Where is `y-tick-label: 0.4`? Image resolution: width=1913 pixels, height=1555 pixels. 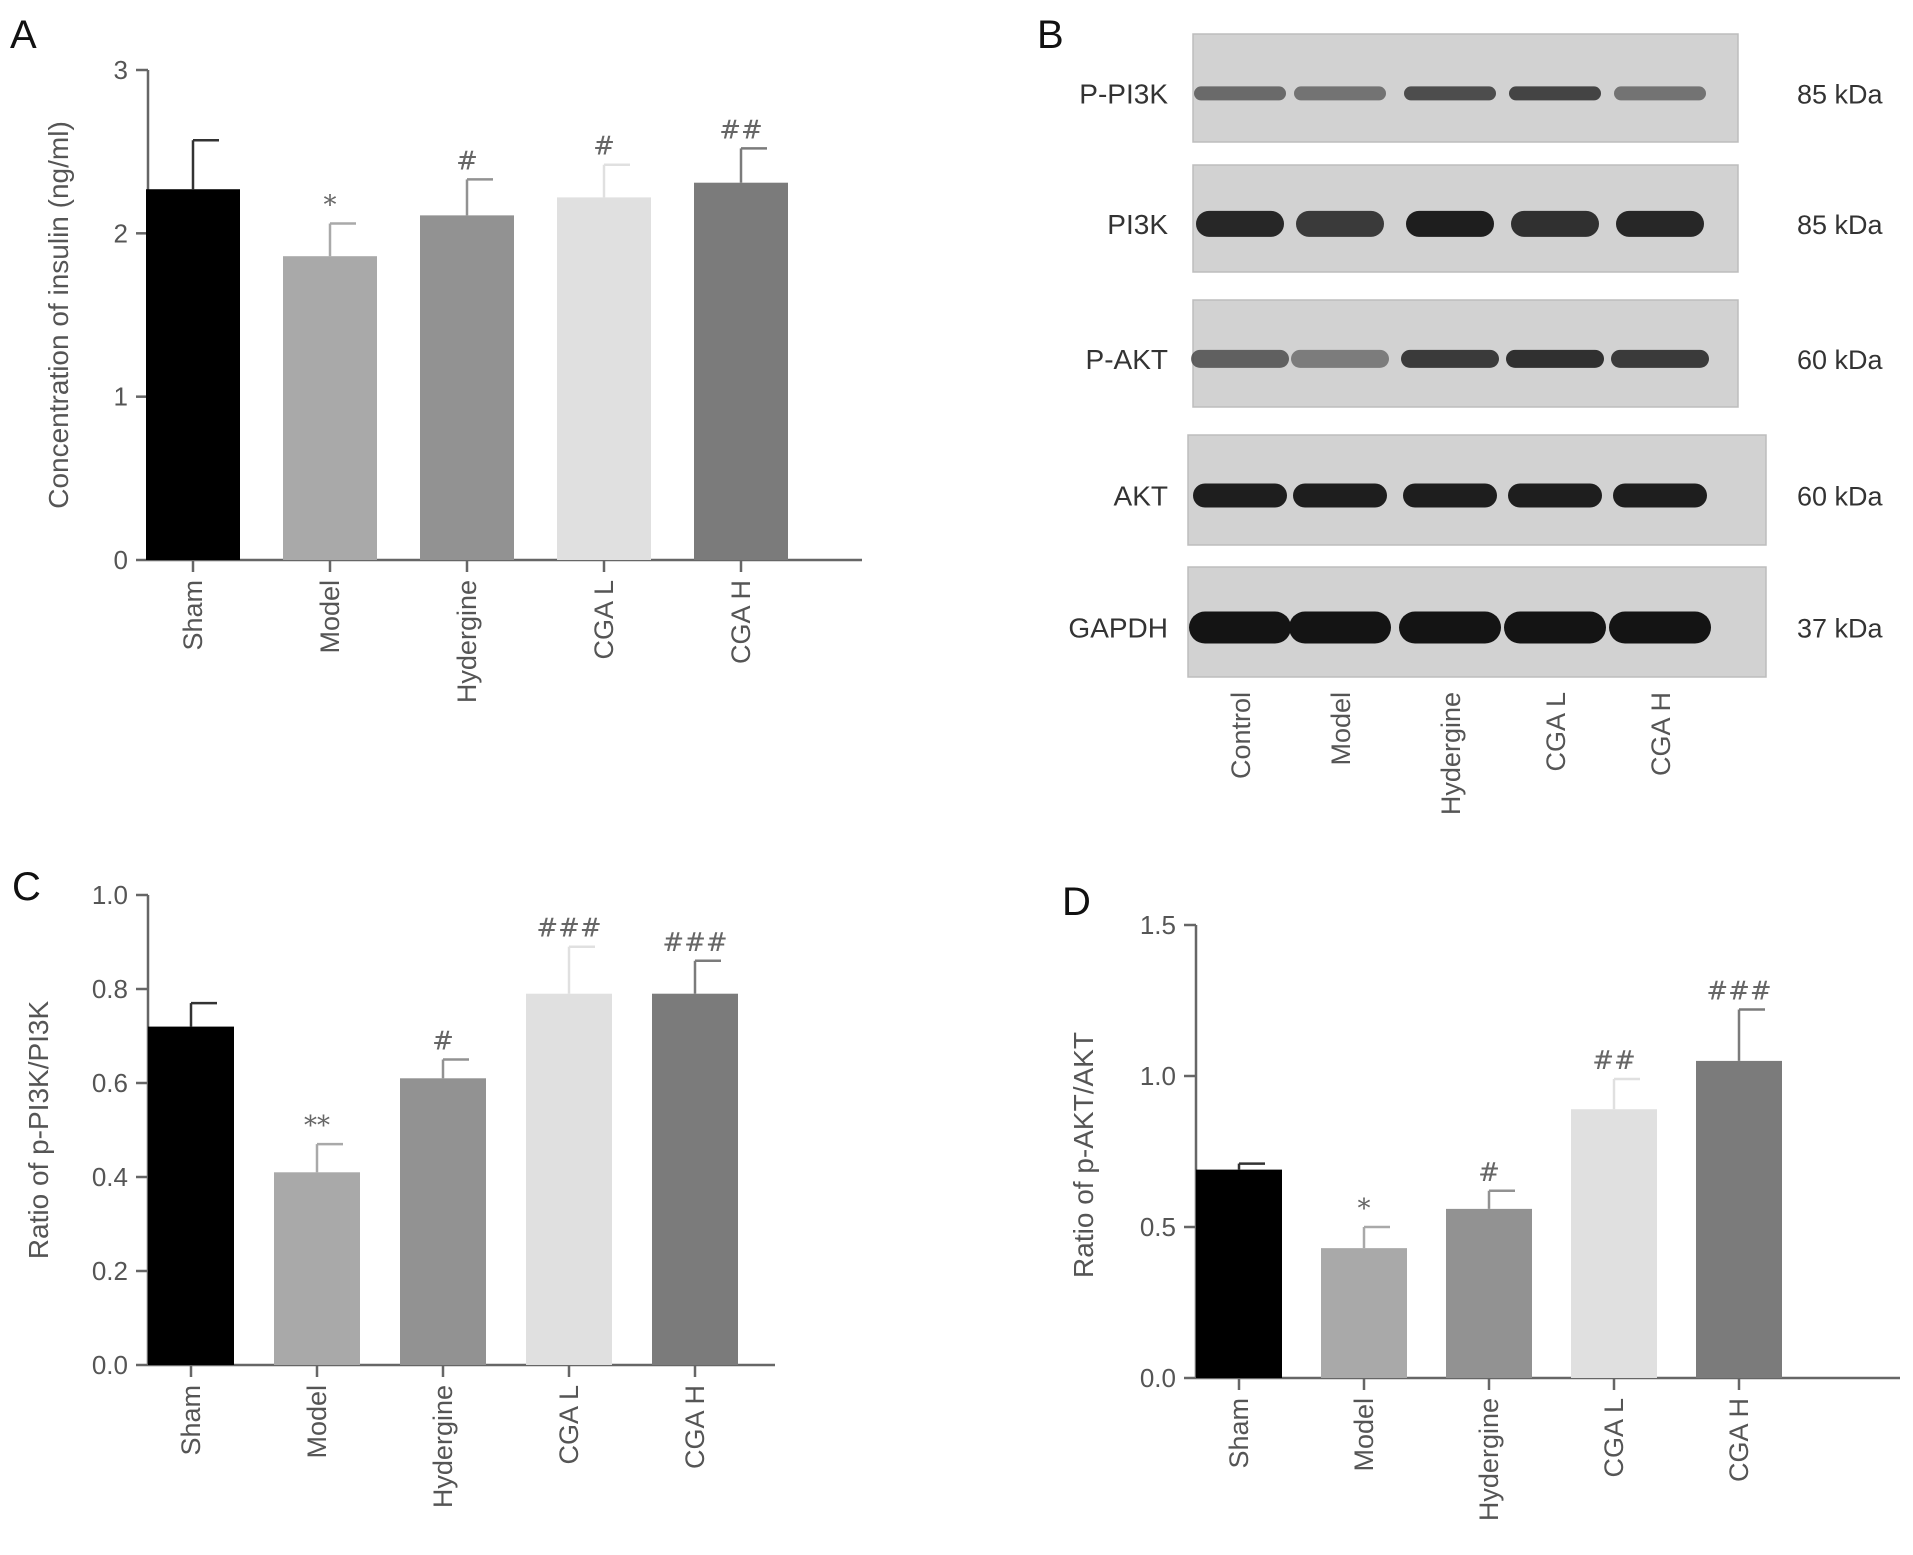
y-tick-label: 0.4 is located at coordinates (110, 1177).